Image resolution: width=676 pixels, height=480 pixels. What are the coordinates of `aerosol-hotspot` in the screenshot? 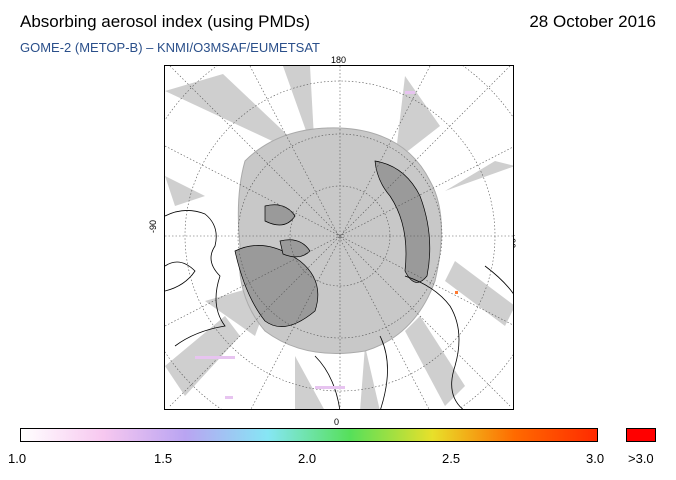 It's located at (456, 292).